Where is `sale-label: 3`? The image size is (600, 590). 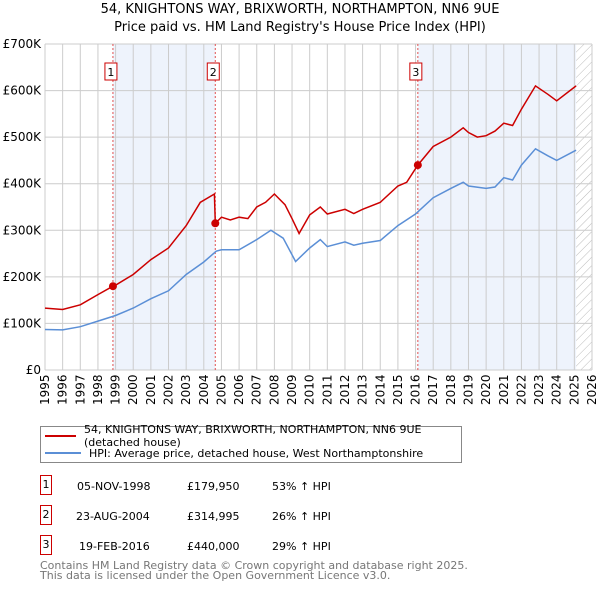 sale-label: 3 is located at coordinates (415, 72).